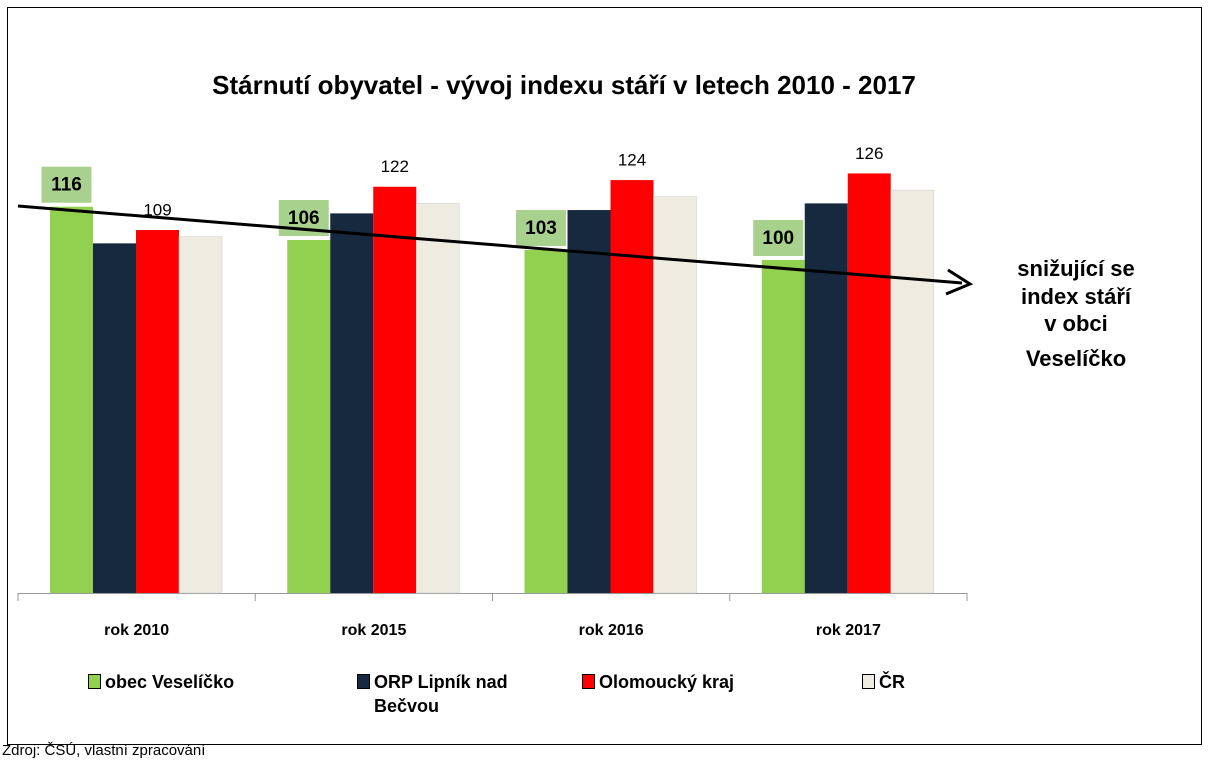 This screenshot has height=761, width=1209. I want to click on annotation: Veselíčko, so click(1076, 358).